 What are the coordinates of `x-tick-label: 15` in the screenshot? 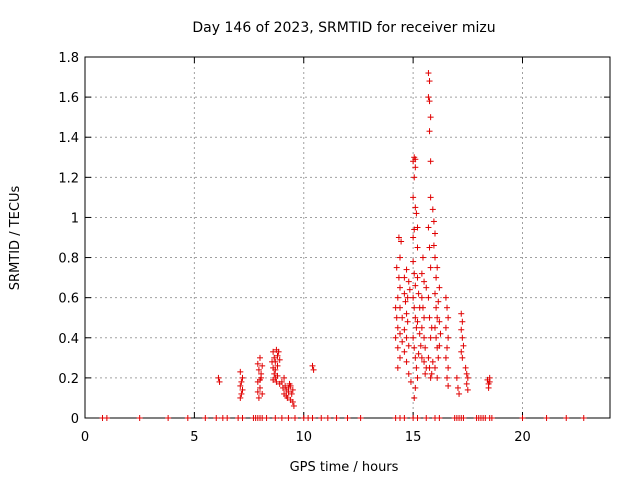 It's located at (413, 437).